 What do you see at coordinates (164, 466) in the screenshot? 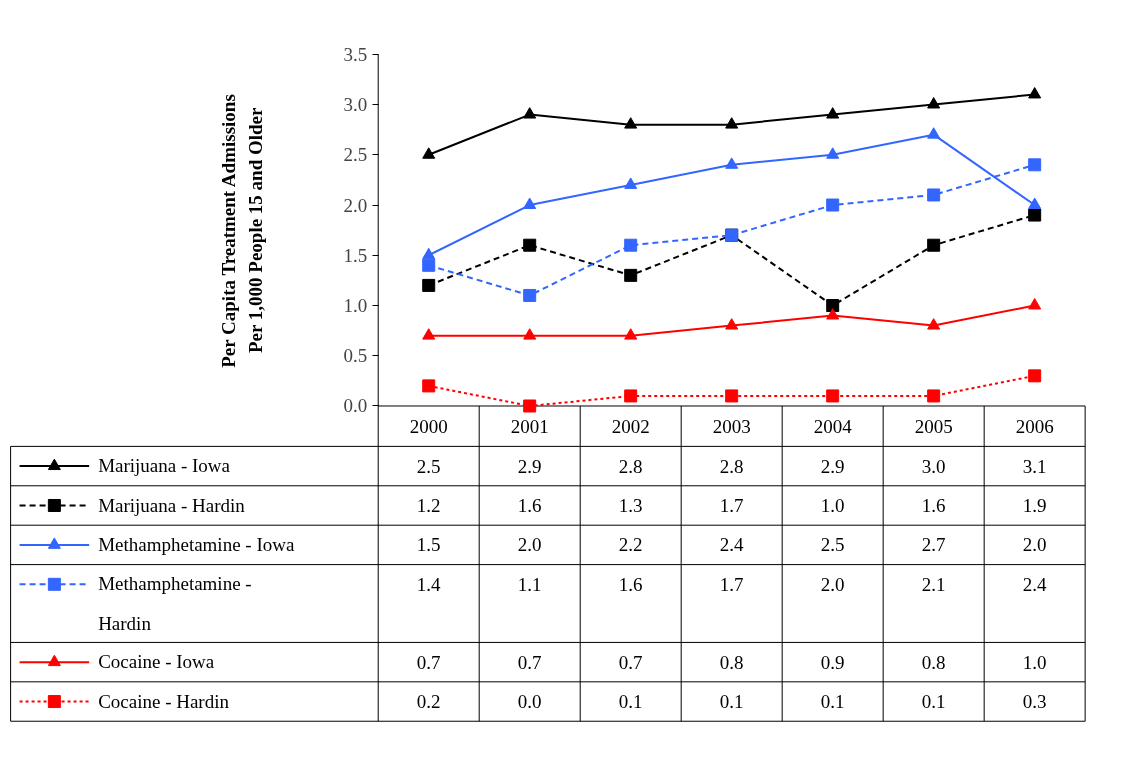
I see `legend-label: Marijuana - Iowa` at bounding box center [164, 466].